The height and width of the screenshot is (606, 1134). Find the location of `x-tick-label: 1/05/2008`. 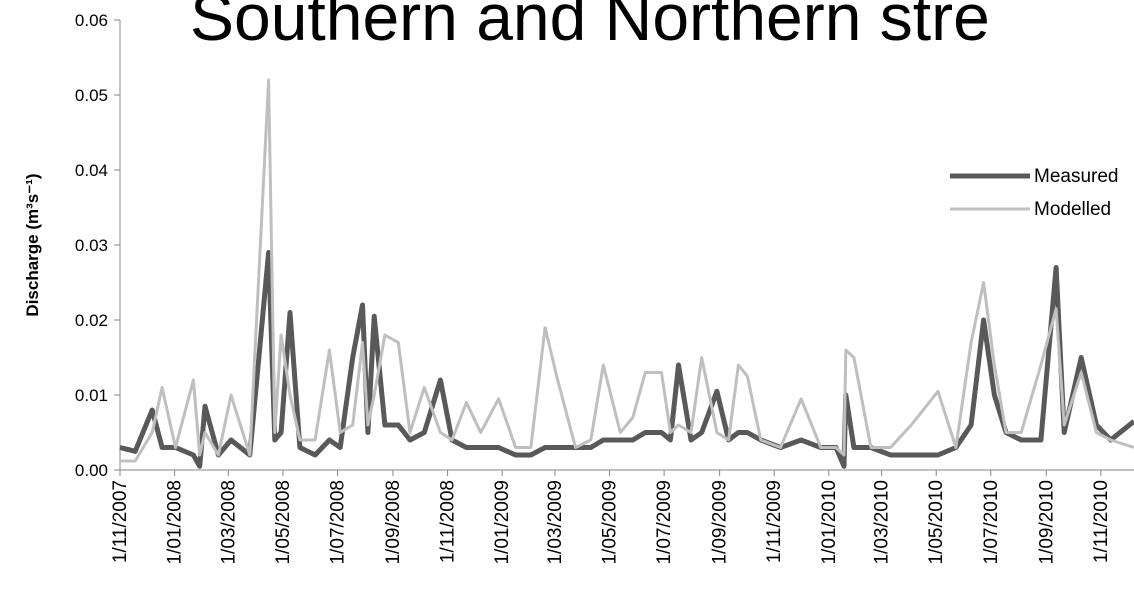

x-tick-label: 1/05/2008 is located at coordinates (283, 522).